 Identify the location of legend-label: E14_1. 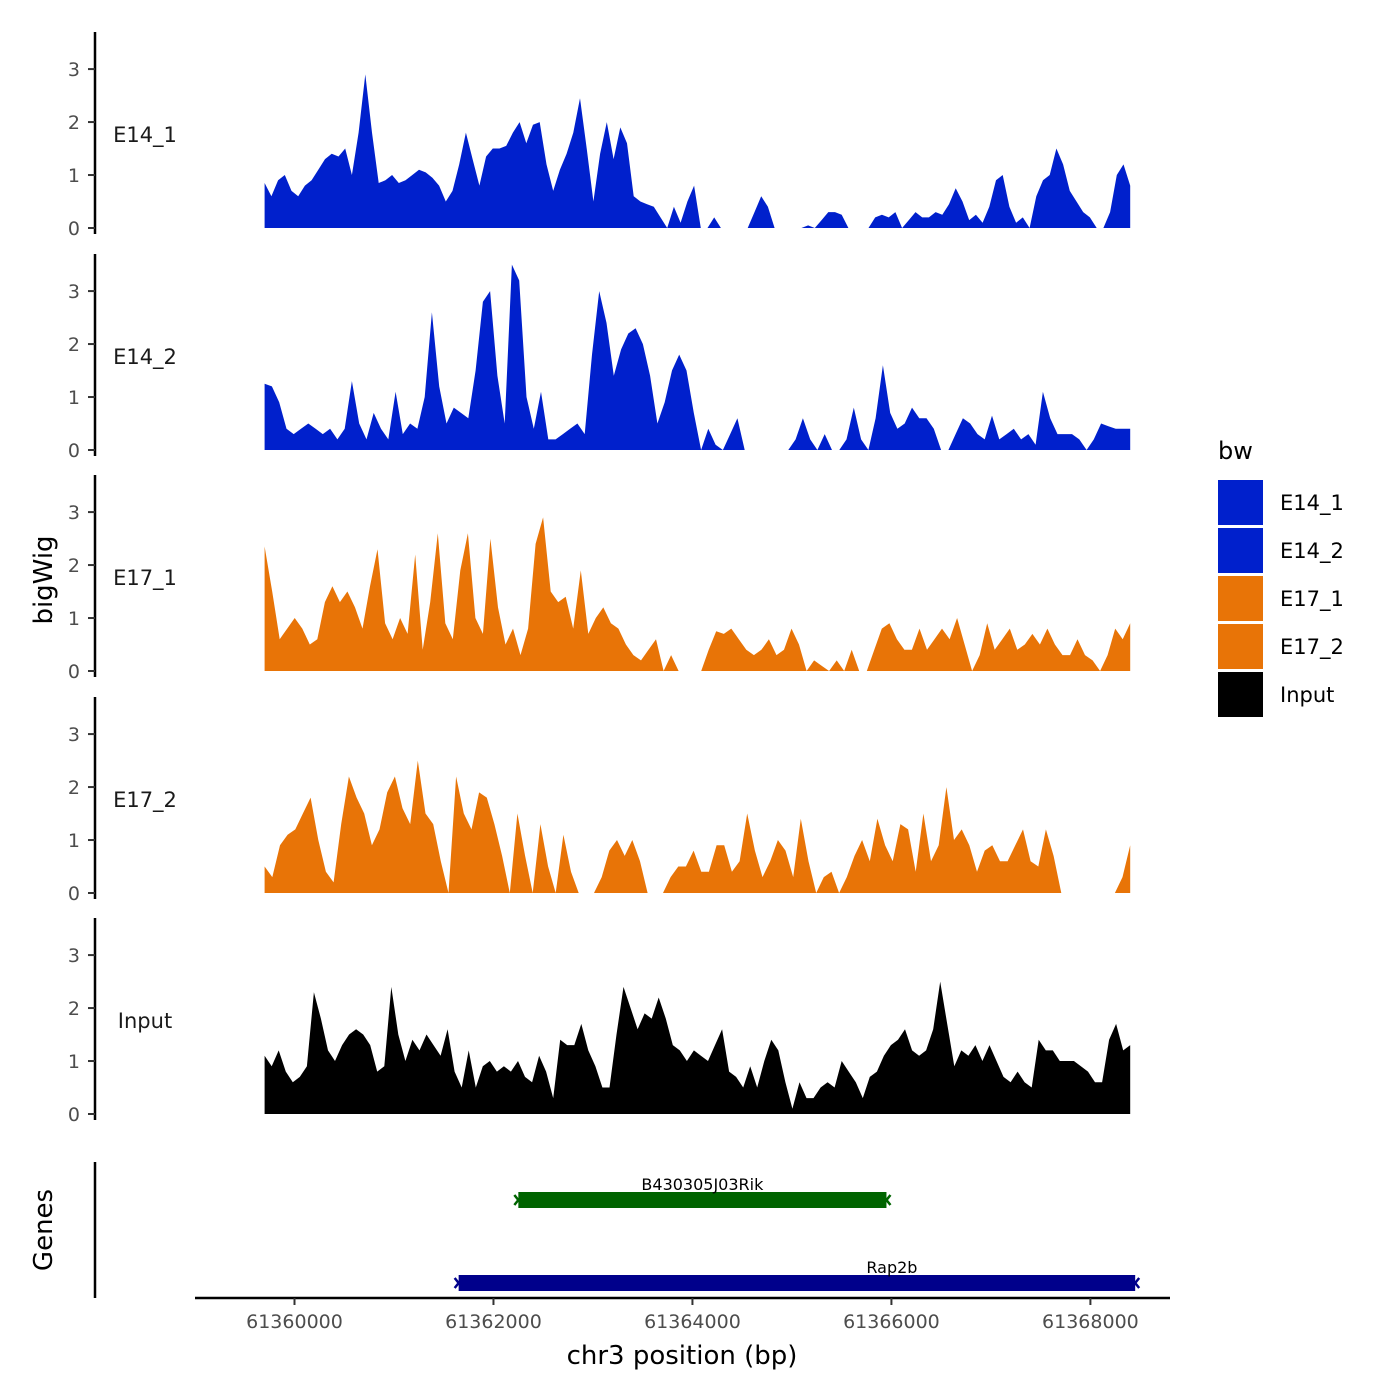
(1312, 503).